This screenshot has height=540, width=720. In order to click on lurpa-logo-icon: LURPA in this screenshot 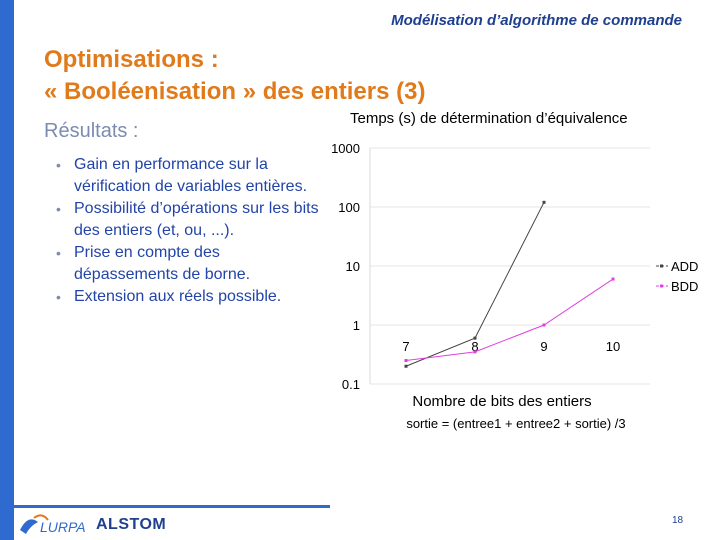, I will do `click(53, 524)`.